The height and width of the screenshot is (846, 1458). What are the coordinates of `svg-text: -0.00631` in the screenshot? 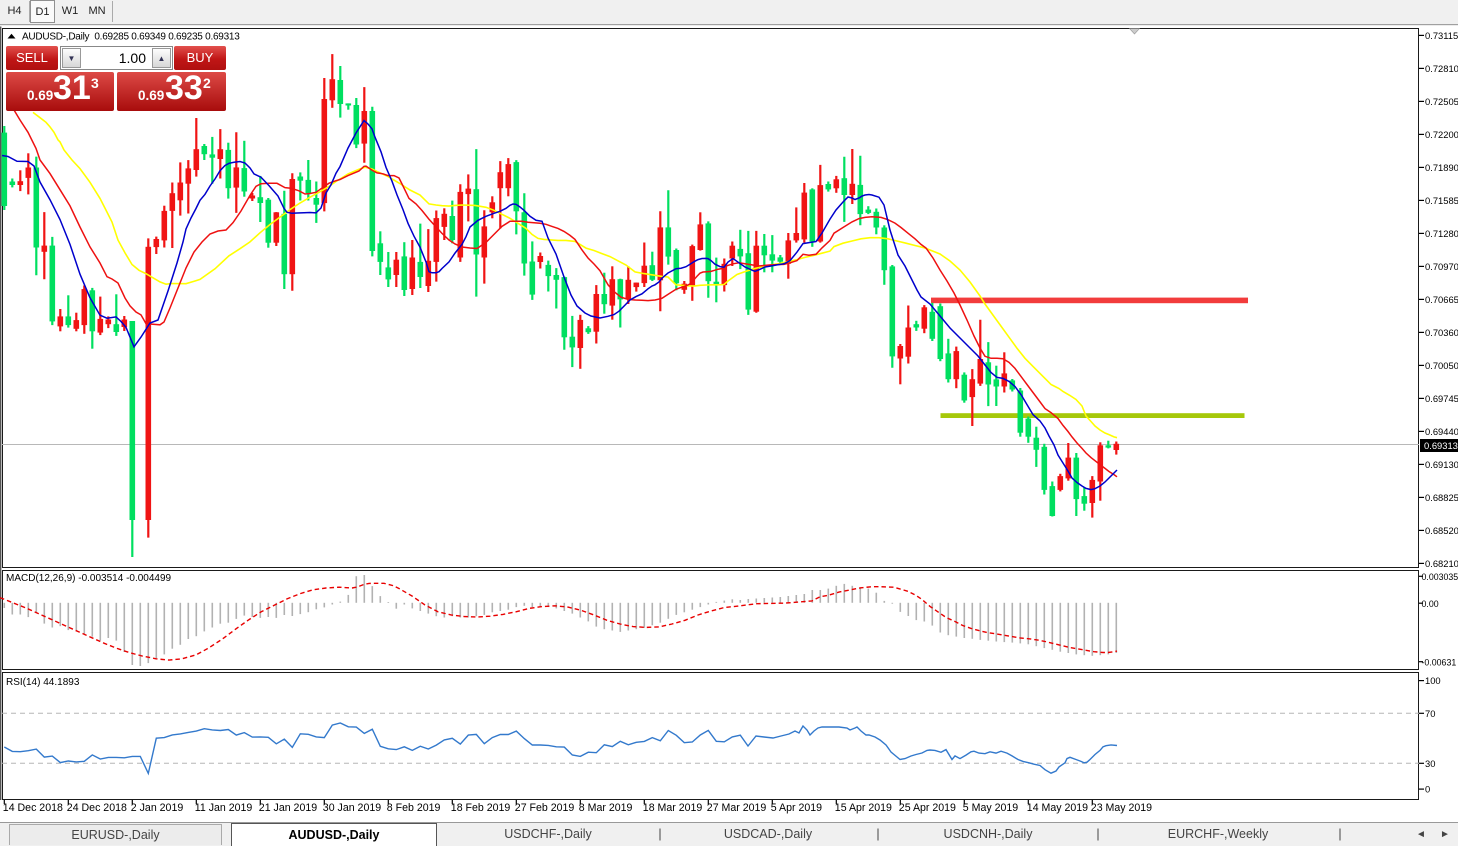 It's located at (1439, 662).